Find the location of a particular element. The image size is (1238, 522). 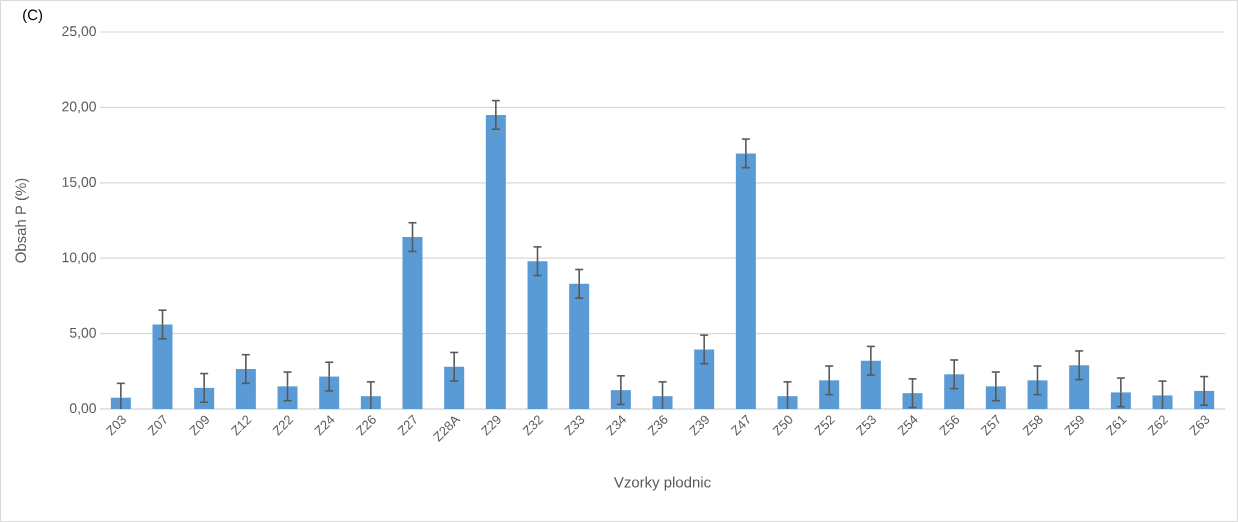

x-tick-label: Z39 is located at coordinates (699, 425).